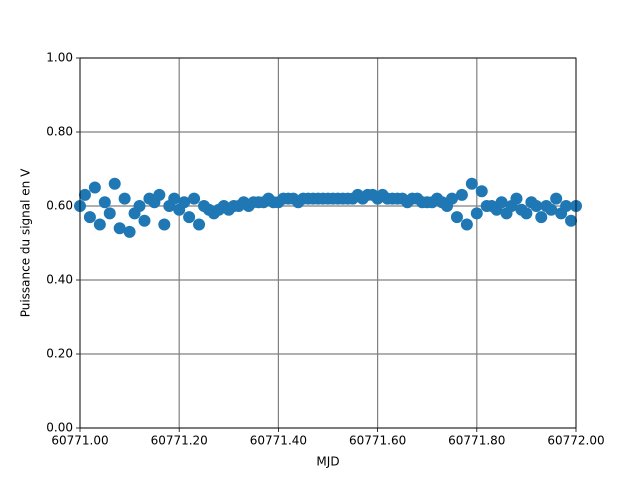 Image resolution: width=640 pixels, height=484 pixels. What do you see at coordinates (26, 242) in the screenshot?
I see `y-axis-label: Puissance du signal en V` at bounding box center [26, 242].